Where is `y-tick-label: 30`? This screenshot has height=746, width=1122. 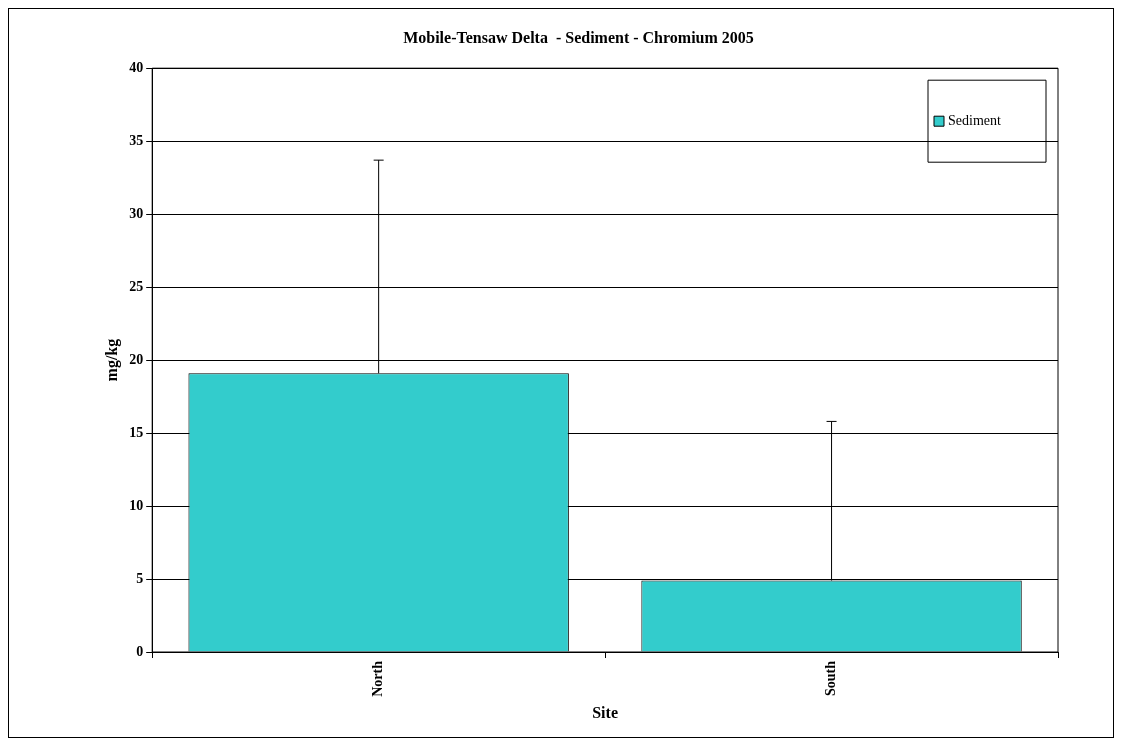 y-tick-label: 30 is located at coordinates (136, 213).